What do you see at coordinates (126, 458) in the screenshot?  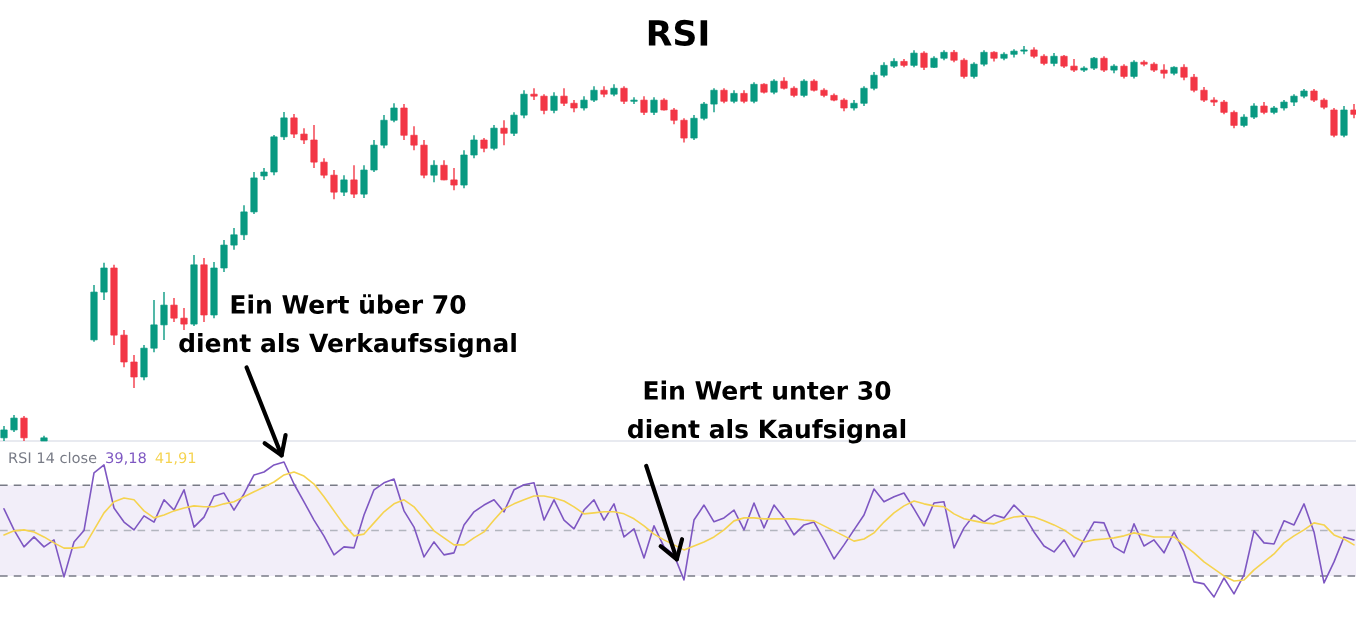 I see `annotation: 39,18` at bounding box center [126, 458].